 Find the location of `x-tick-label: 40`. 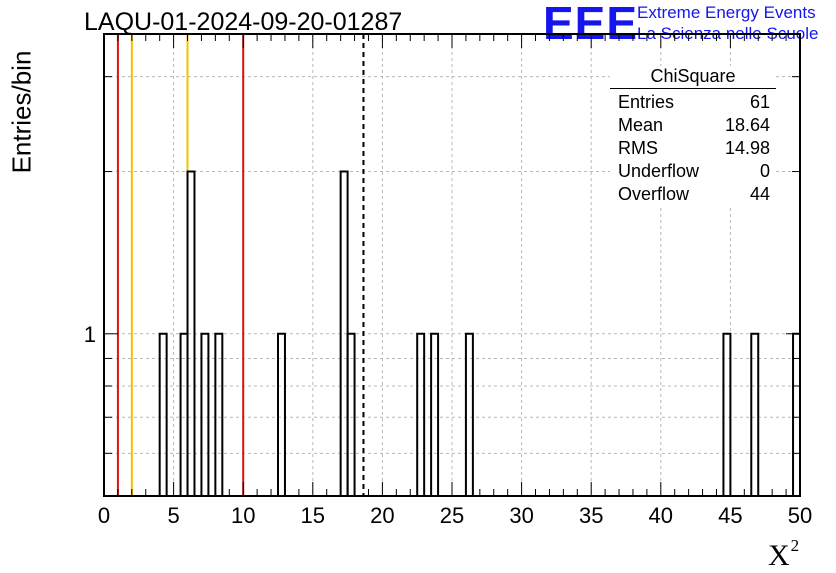

x-tick-label: 40 is located at coordinates (661, 515).